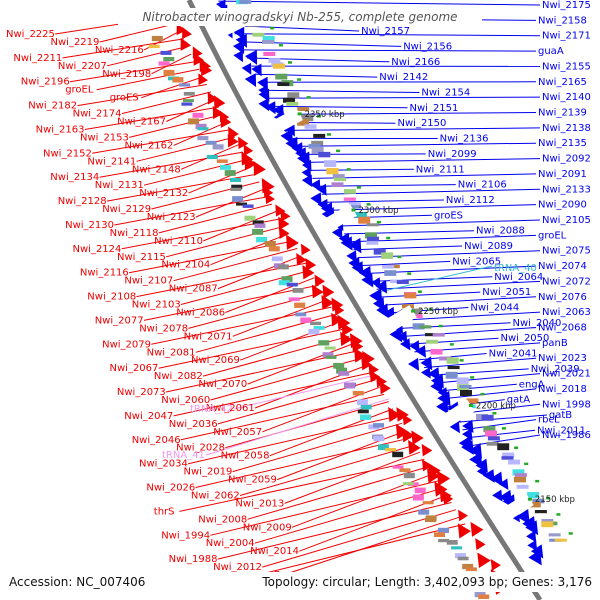  Describe the element at coordinates (560, 415) in the screenshot. I see `forward-gene-label: gatB` at that location.